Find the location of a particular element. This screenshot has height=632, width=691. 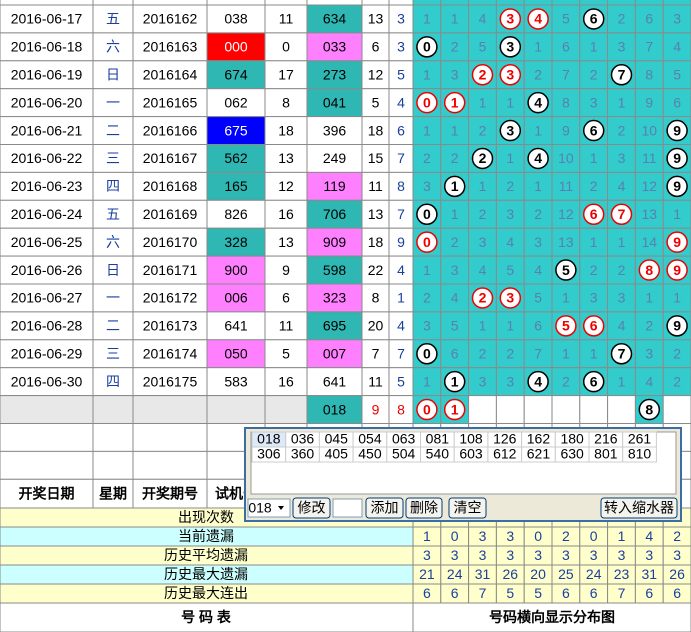

popup-number: 081 is located at coordinates (438, 439).